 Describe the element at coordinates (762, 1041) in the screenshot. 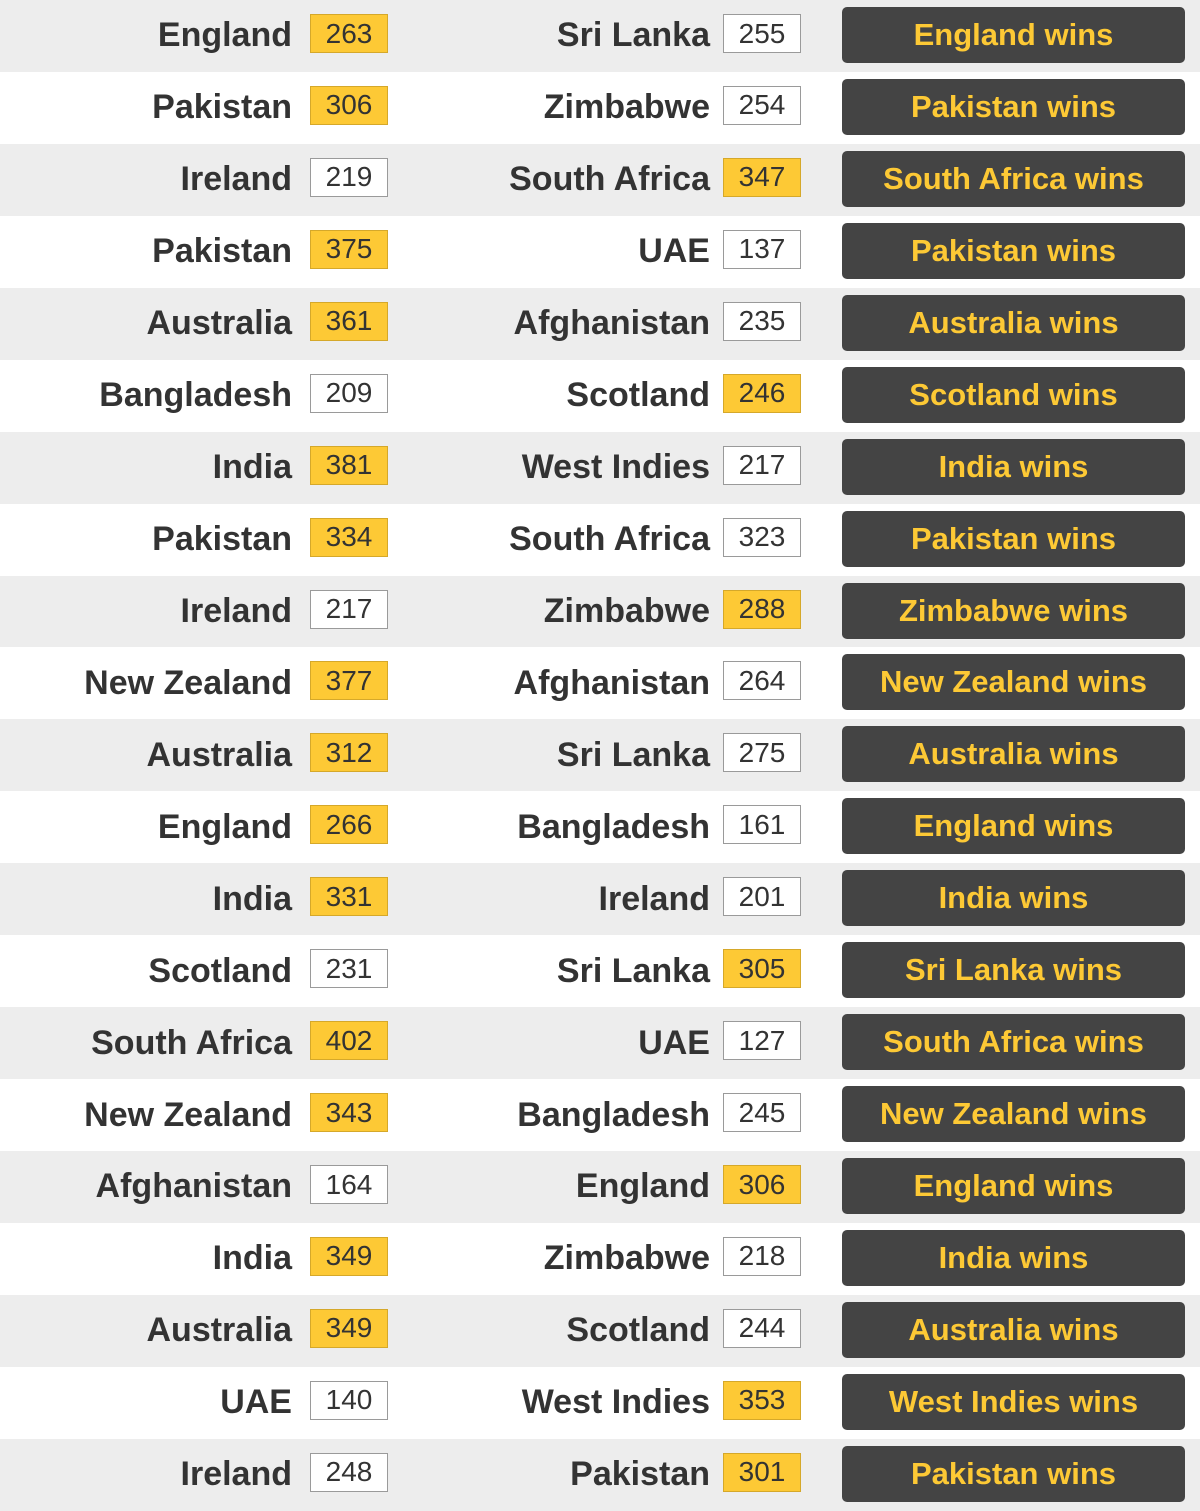

I see `away-score-box: 127` at that location.